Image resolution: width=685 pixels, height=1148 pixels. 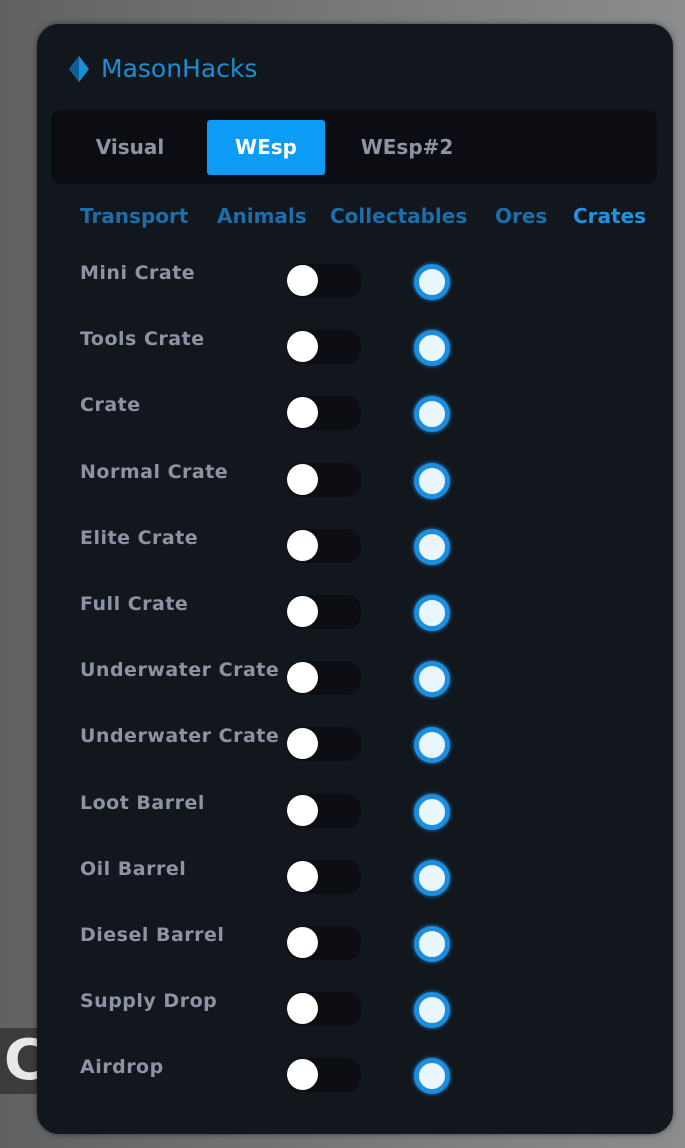 I want to click on item-label: Diesel Barrel, so click(x=152, y=935).